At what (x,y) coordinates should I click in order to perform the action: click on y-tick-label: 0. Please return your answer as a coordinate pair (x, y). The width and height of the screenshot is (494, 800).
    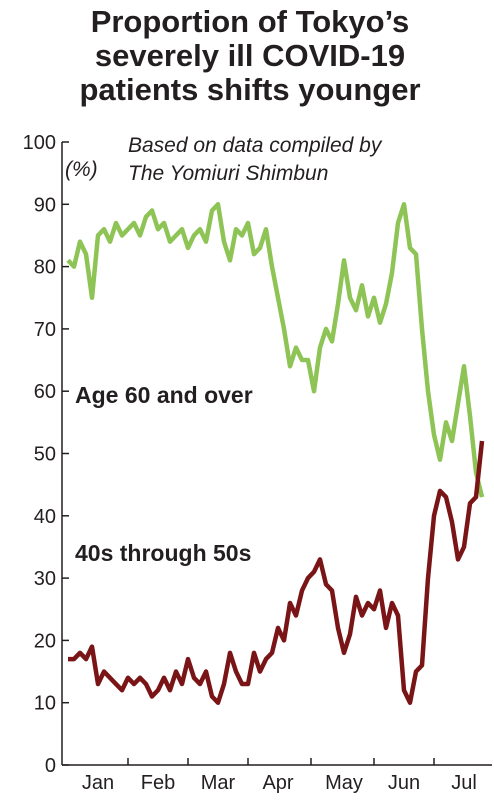
    Looking at the image, I should click on (50, 766).